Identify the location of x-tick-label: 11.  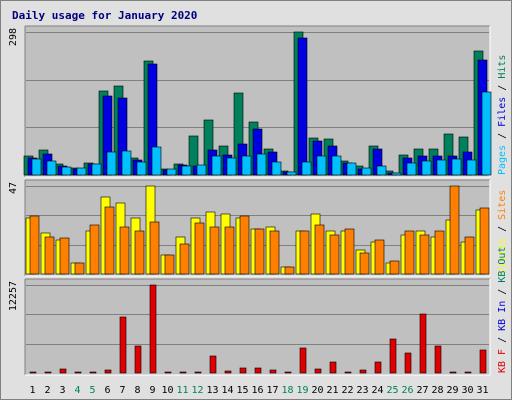
(182, 390).